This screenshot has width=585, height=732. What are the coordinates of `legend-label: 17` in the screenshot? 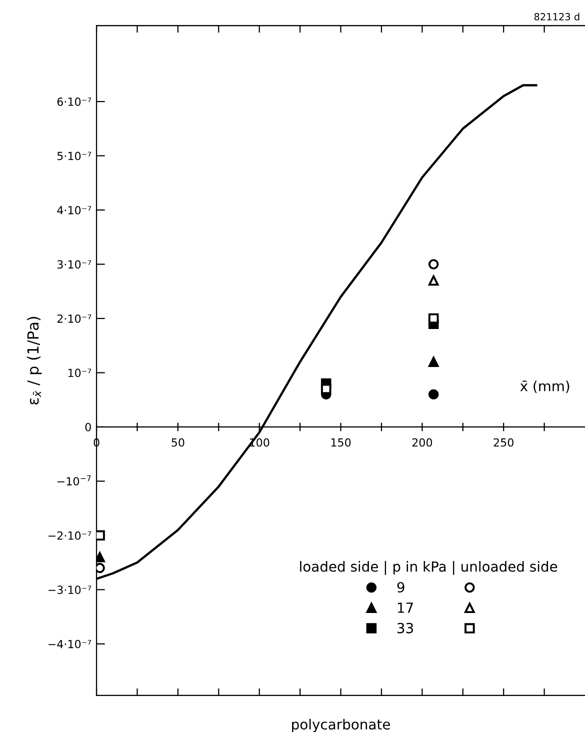 It's located at (405, 607).